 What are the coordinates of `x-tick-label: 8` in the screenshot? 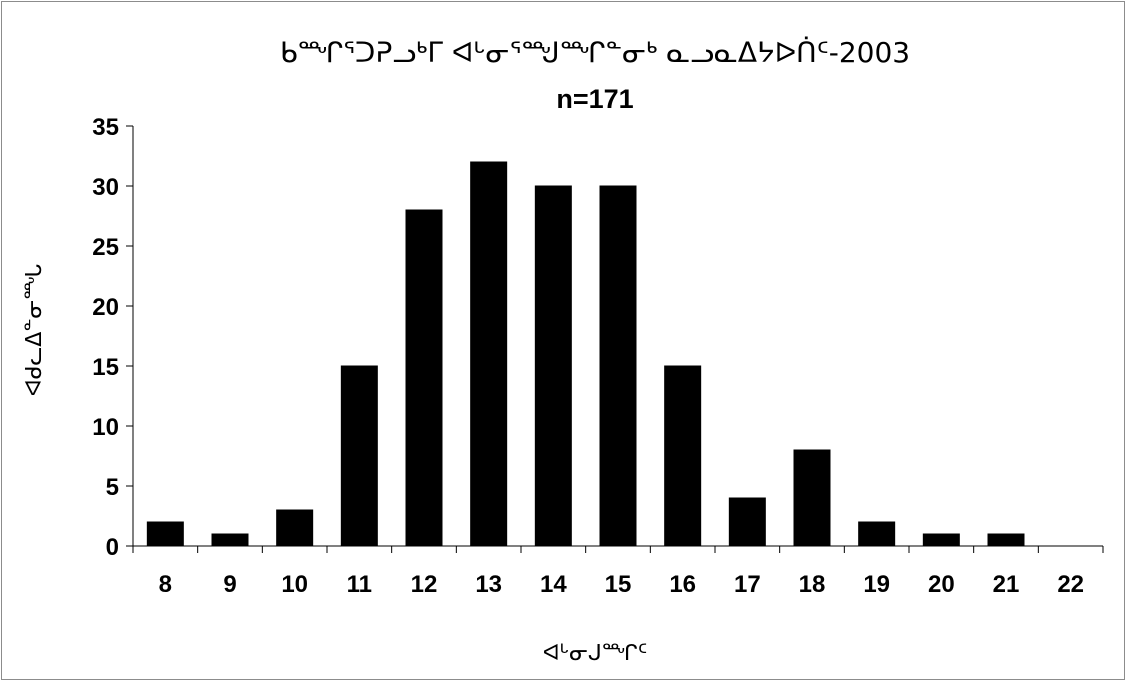 It's located at (165, 584).